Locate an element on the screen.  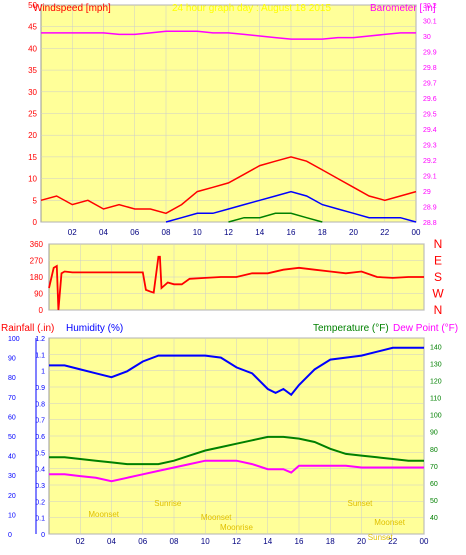
astro-annotation-label: Moonrise is located at coordinates (236, 527).